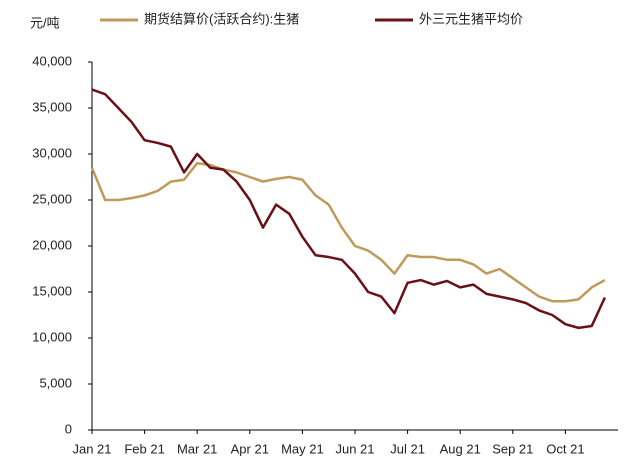 This screenshot has width=640, height=470. I want to click on x-tick-label: Apr 21, so click(250, 448).